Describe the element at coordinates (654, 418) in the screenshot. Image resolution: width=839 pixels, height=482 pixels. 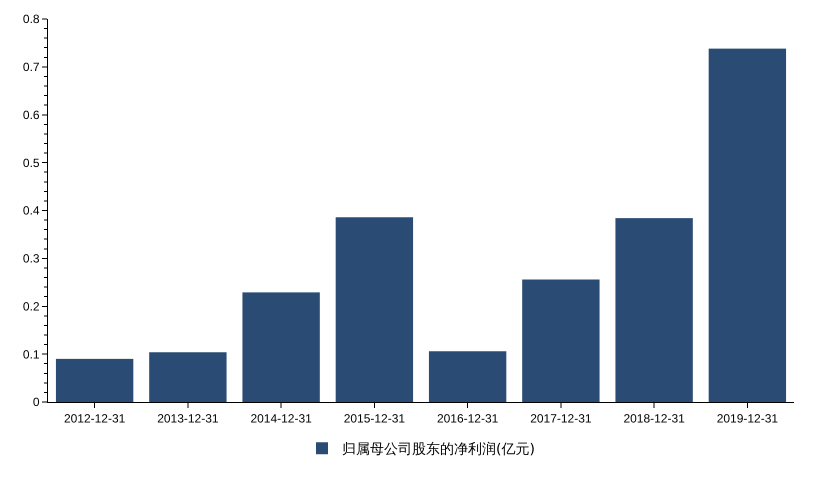
I see `x-tick-label: 2018-12-31` at that location.